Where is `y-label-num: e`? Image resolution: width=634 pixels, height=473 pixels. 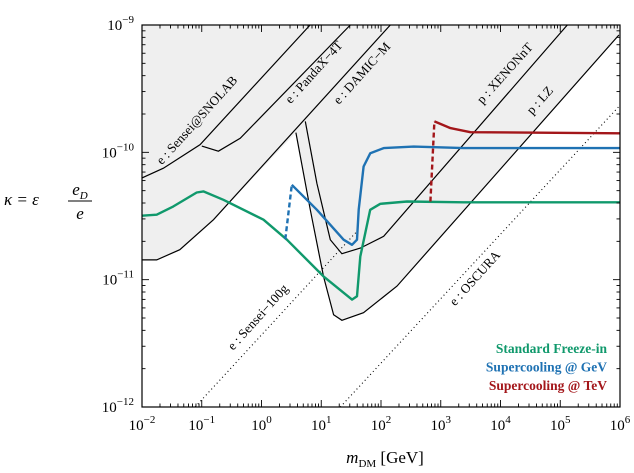
y-label-num: e is located at coordinates (76, 189).